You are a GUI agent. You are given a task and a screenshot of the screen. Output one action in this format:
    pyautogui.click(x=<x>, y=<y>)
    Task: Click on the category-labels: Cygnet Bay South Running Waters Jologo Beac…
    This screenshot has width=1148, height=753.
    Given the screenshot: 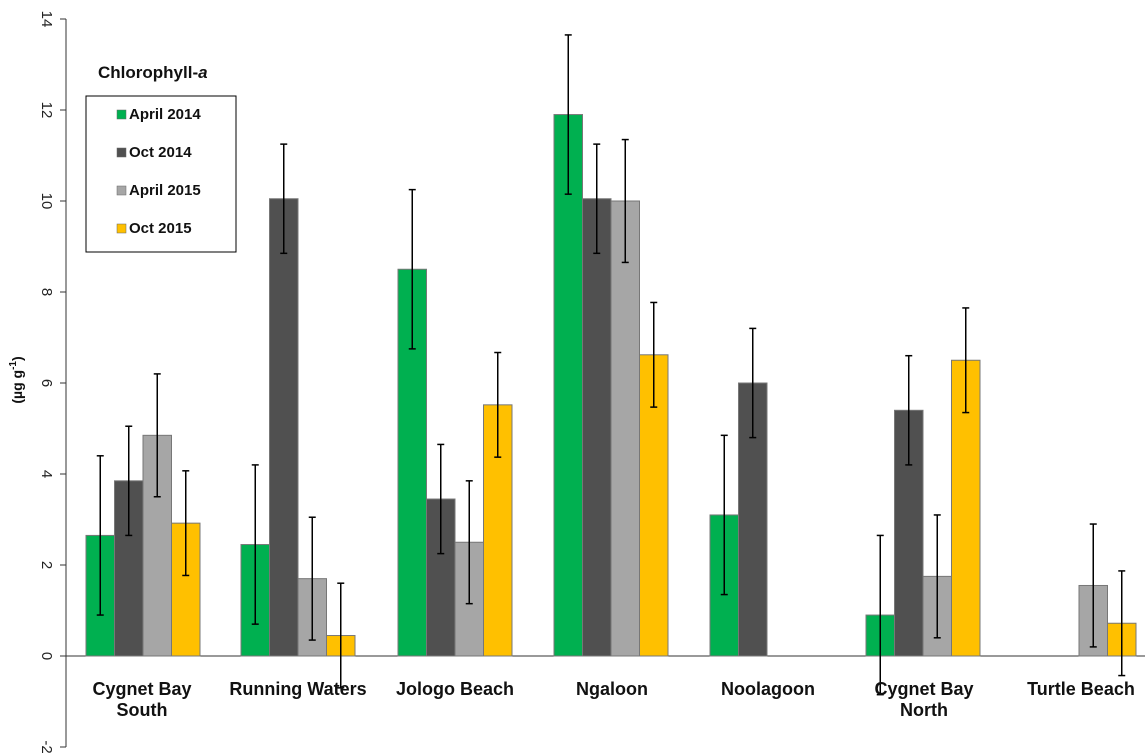 What is the action you would take?
    pyautogui.click(x=613, y=699)
    